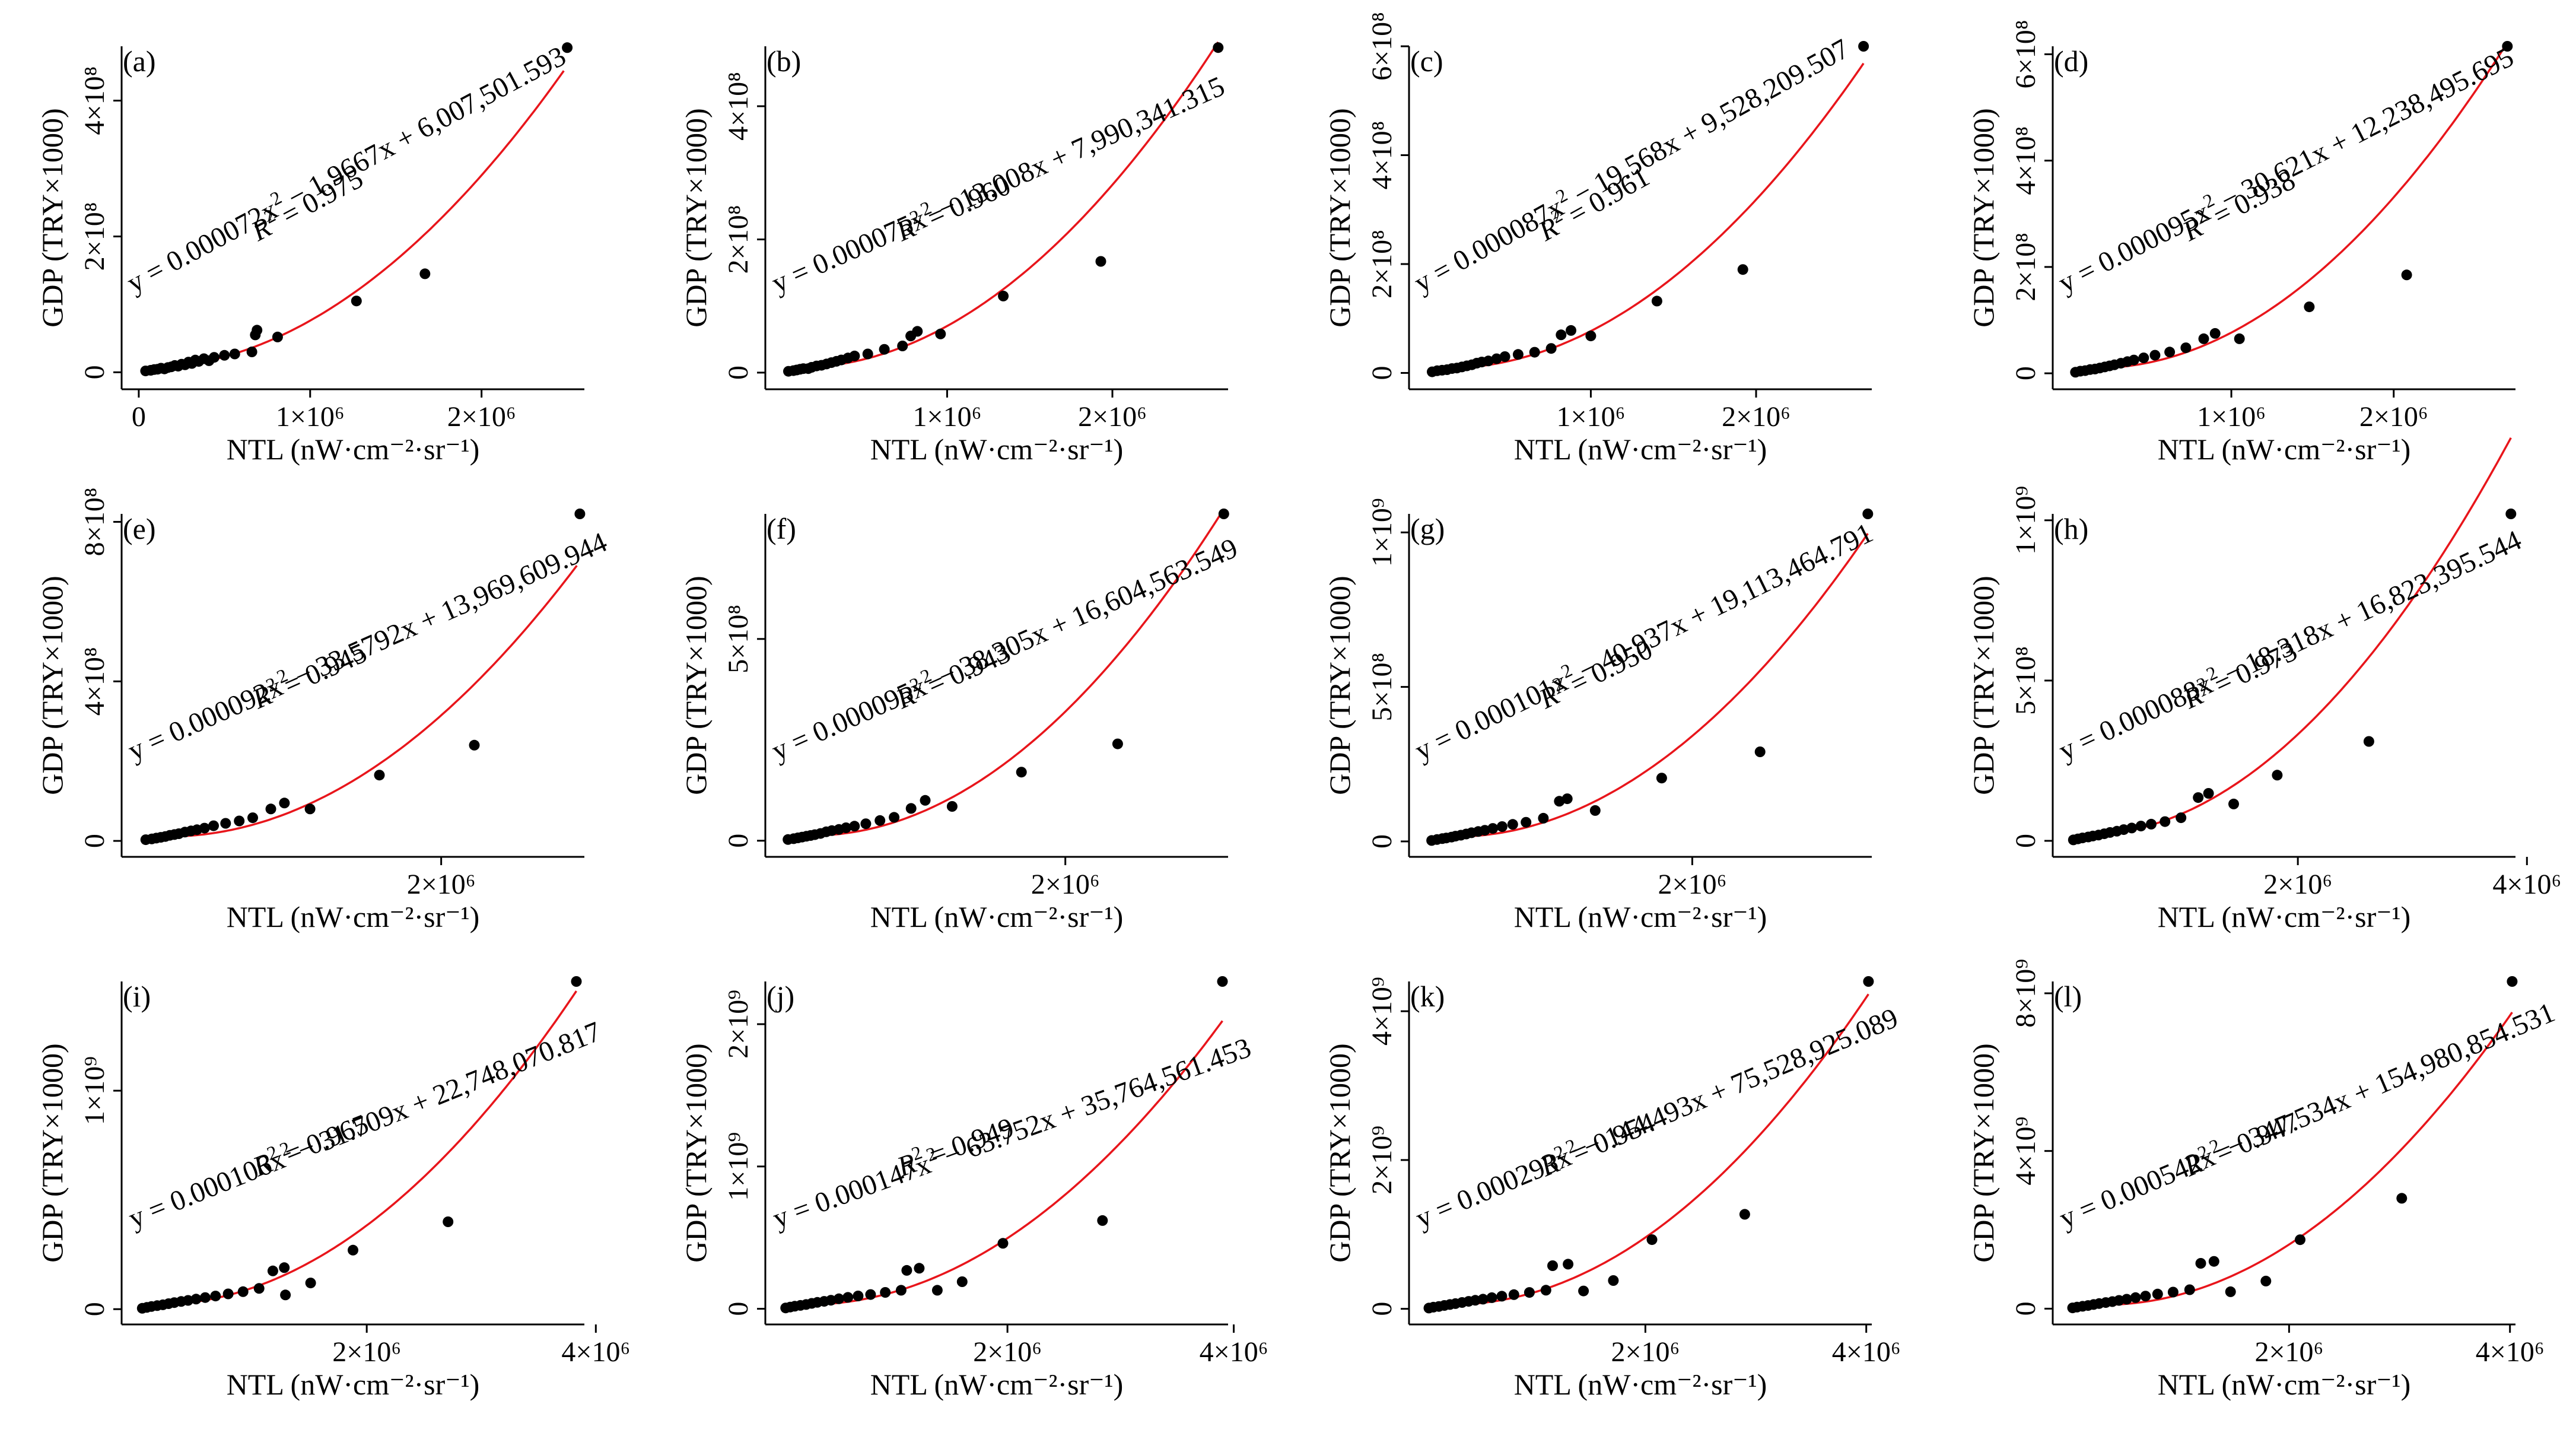 The image size is (2576, 1436). Describe the element at coordinates (310, 1144) in the screenshot. I see `r-squared: R2 = 0.965` at that location.